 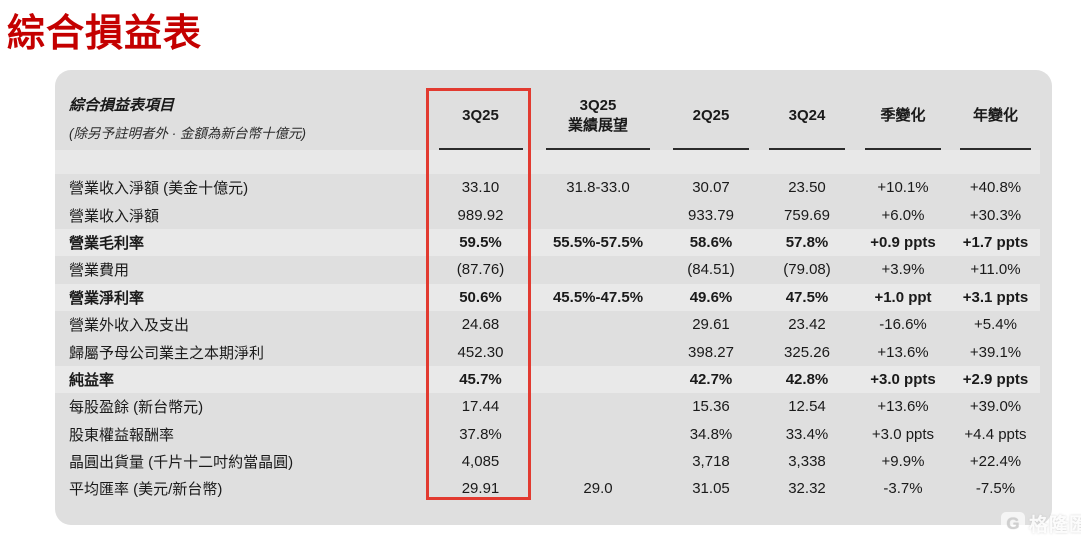 I want to click on item-column-title: 綜合損益表項目, so click(x=122, y=105).